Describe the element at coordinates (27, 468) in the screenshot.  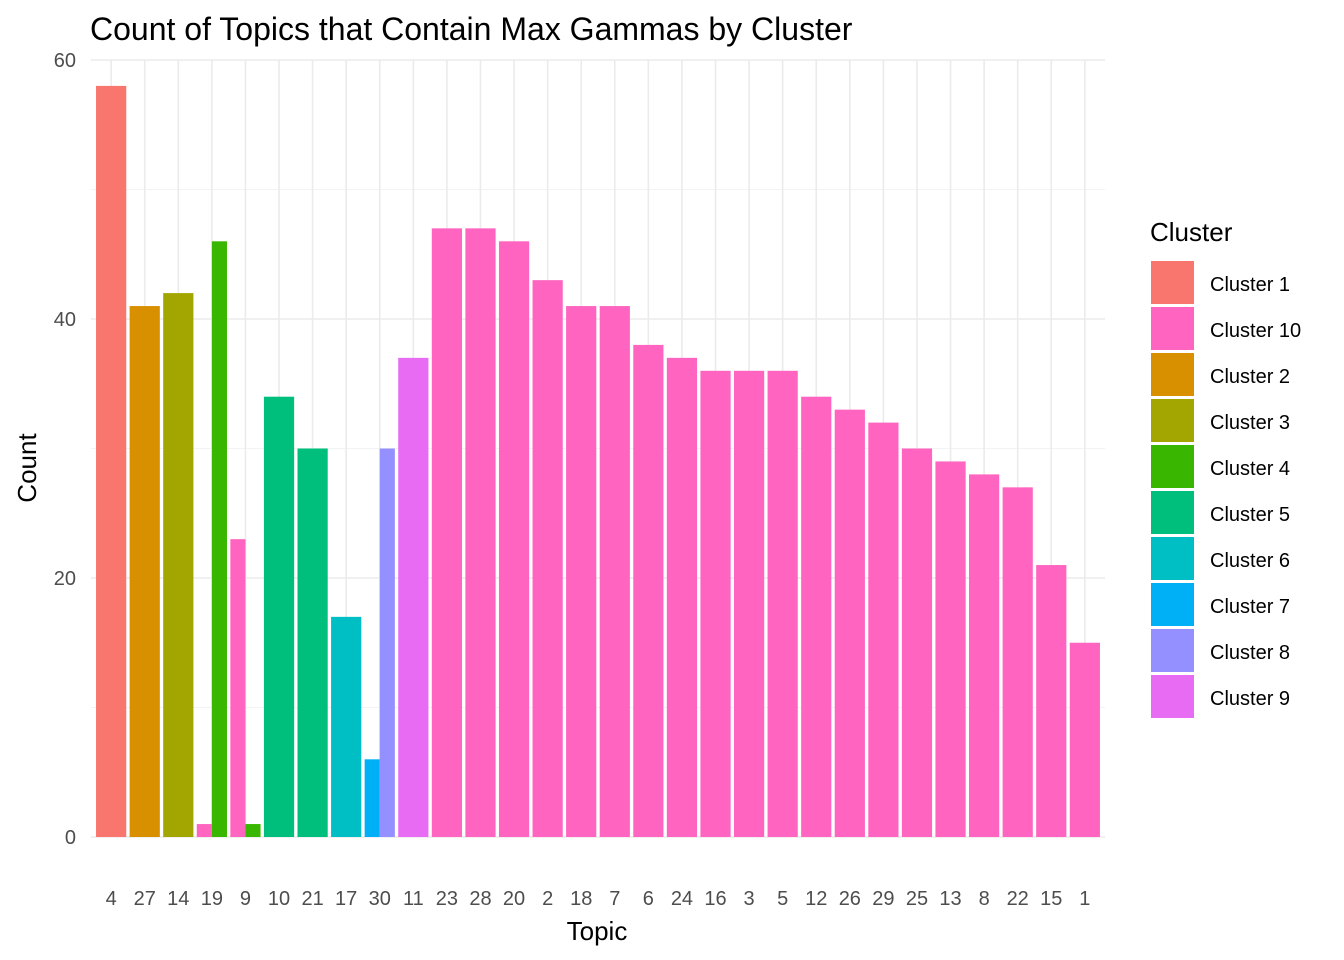
I see `y-axis-title: Count` at that location.